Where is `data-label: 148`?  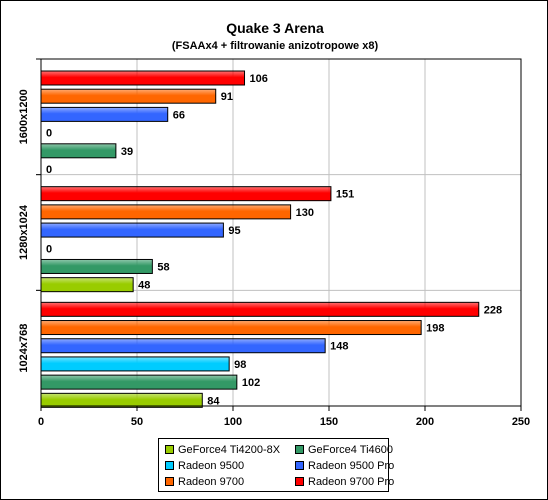
data-label: 148 is located at coordinates (339, 347).